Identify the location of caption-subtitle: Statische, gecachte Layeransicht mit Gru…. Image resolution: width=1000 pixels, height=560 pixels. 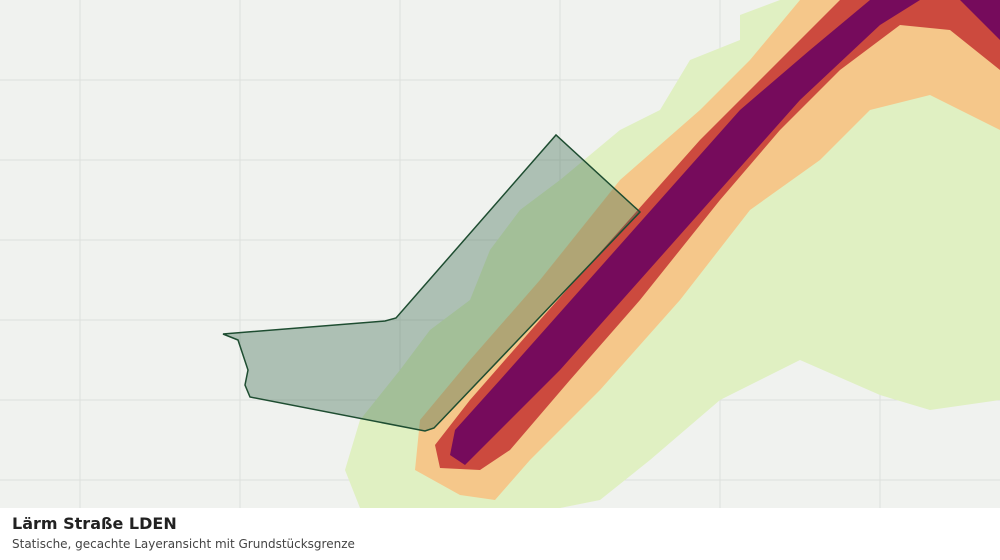
(183, 544).